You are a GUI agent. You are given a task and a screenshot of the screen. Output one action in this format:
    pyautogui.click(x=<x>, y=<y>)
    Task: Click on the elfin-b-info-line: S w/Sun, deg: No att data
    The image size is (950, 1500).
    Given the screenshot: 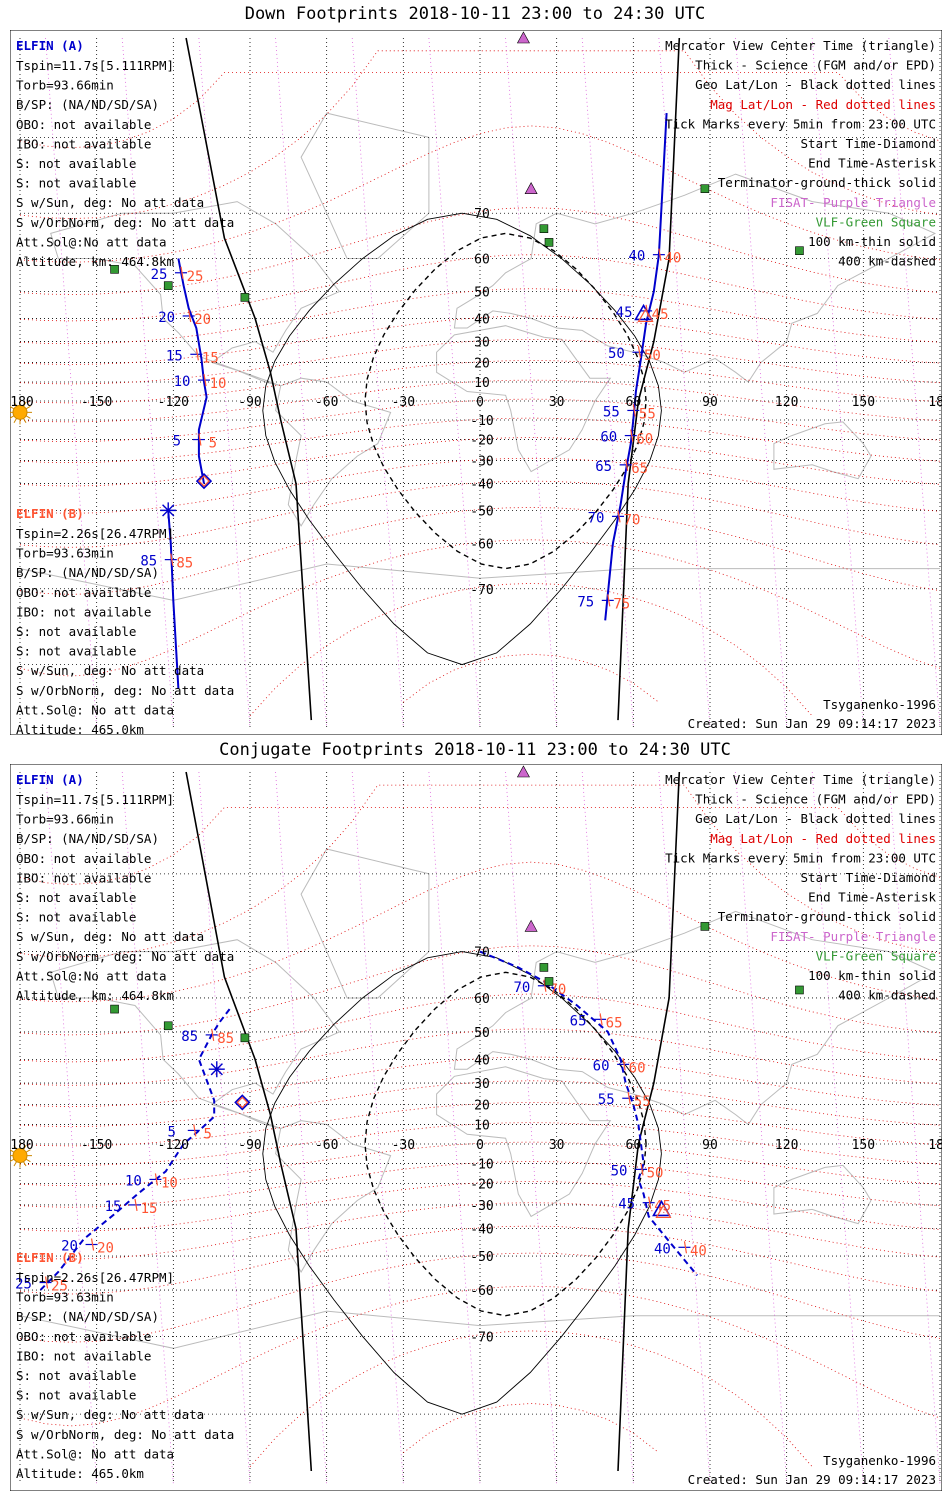 What is the action you would take?
    pyautogui.click(x=110, y=1414)
    